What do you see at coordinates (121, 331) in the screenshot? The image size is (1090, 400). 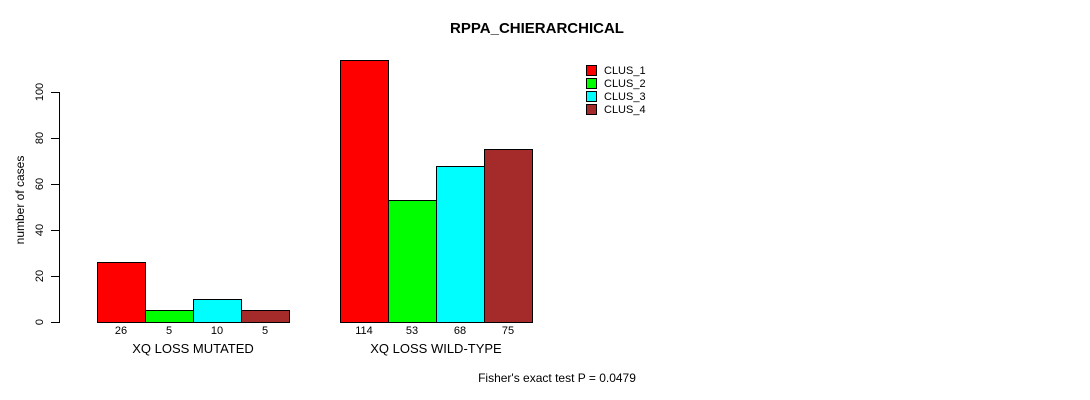 I see `bar-value-label: 26` at bounding box center [121, 331].